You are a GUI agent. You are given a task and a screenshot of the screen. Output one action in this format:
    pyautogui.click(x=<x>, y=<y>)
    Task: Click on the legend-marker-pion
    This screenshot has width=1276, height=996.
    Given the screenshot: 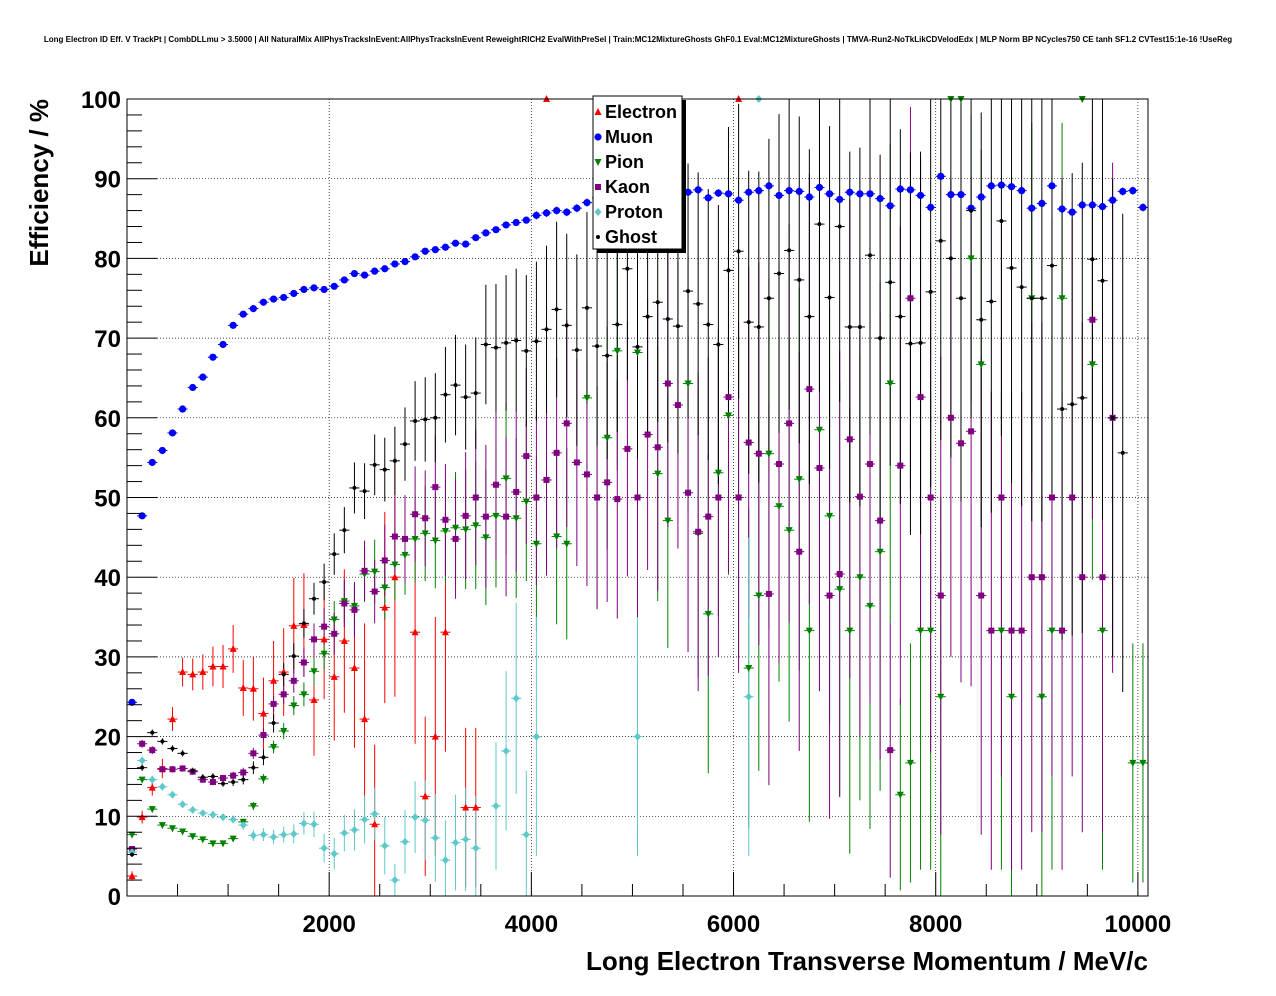 What is the action you would take?
    pyautogui.click(x=598, y=162)
    